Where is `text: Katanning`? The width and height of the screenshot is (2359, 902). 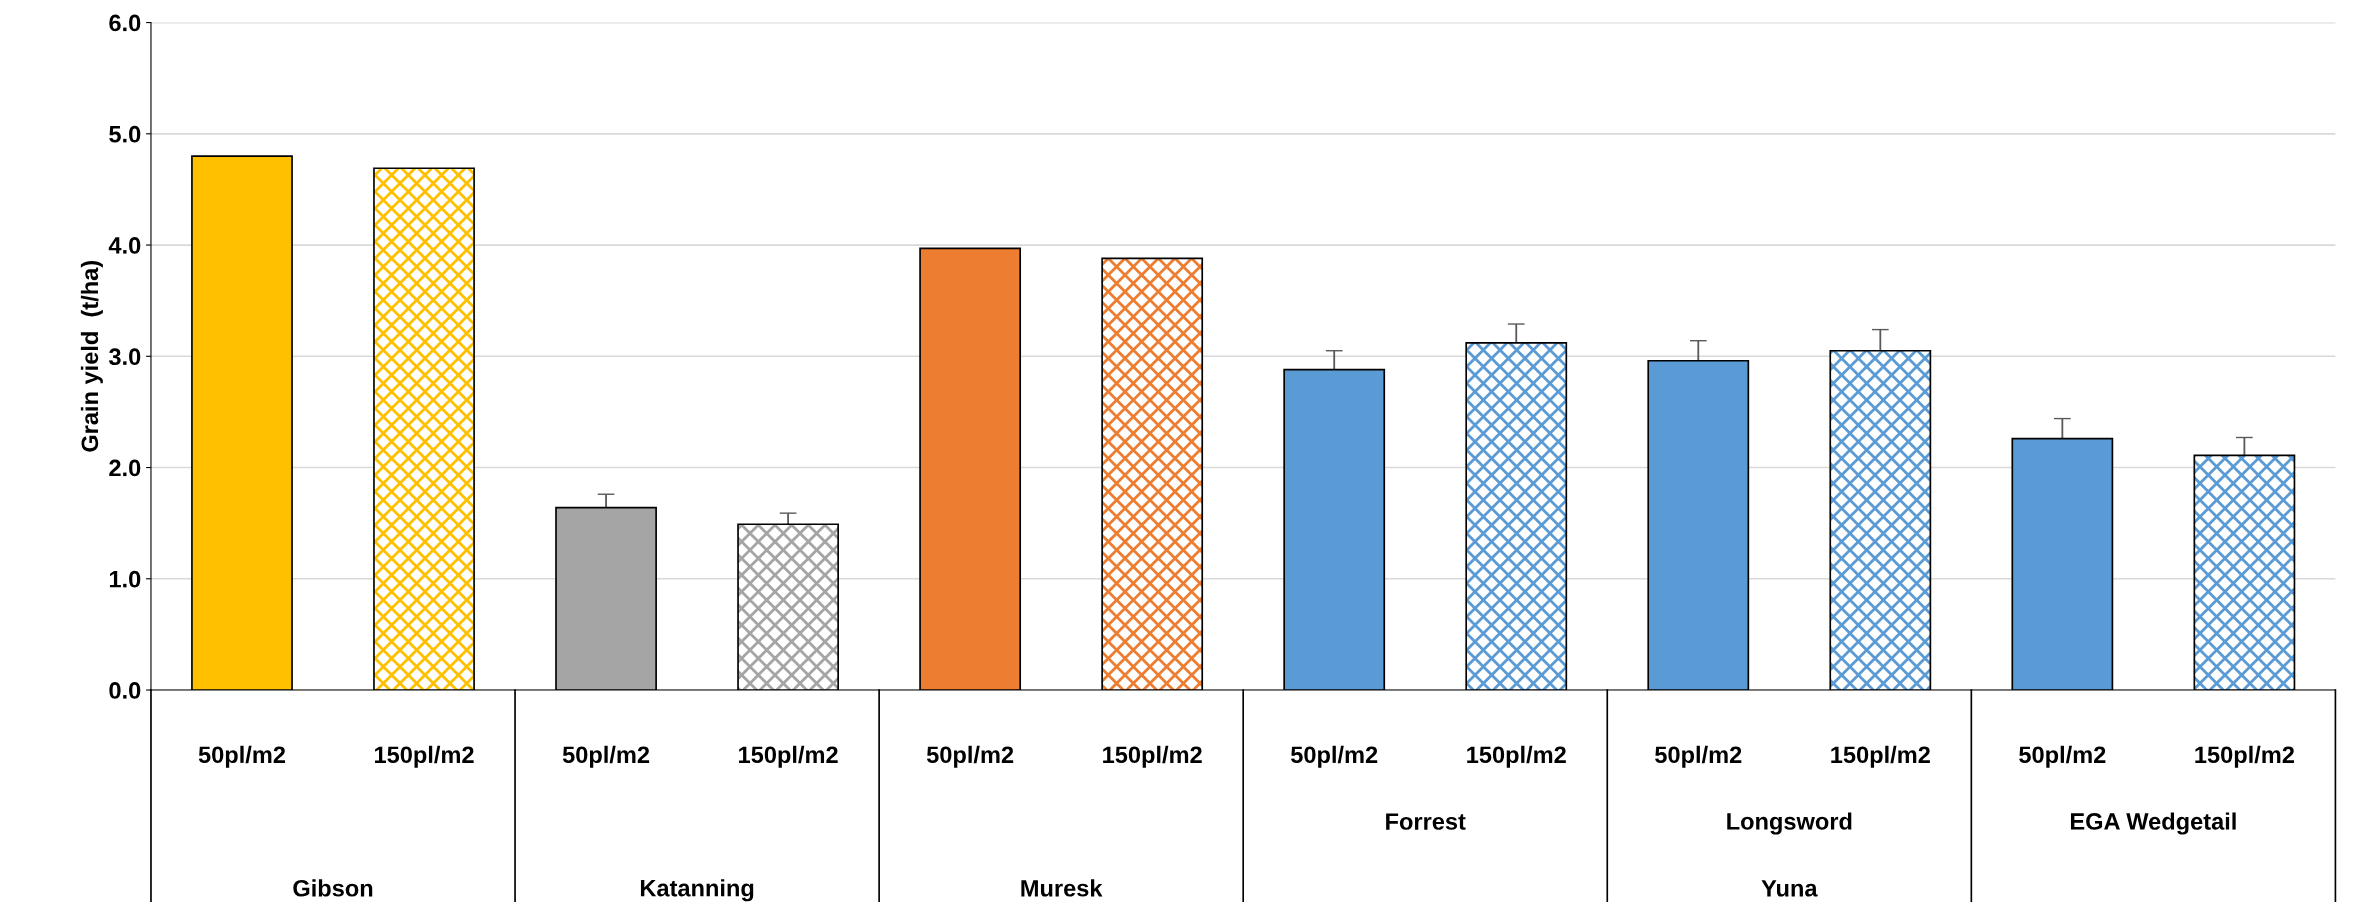
text: Katanning is located at coordinates (697, 890).